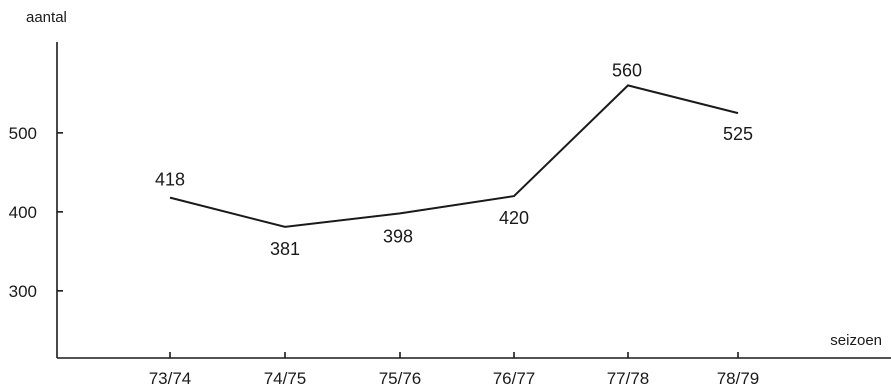  Describe the element at coordinates (398, 236) in the screenshot. I see `data-label: 398` at that location.